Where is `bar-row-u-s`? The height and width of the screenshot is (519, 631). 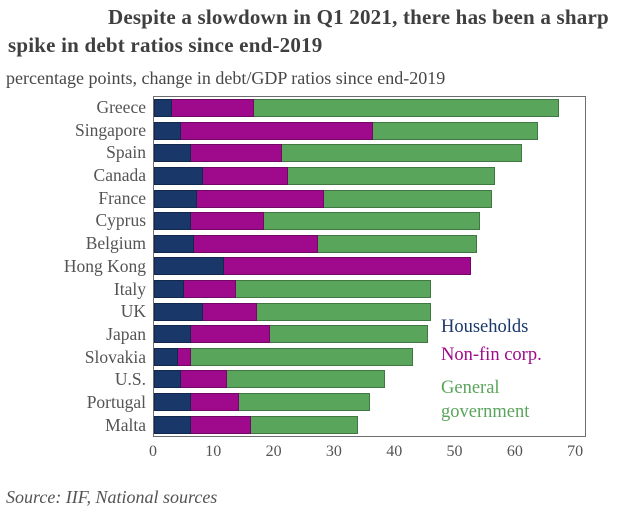
bar-row-u-s is located at coordinates (369, 379).